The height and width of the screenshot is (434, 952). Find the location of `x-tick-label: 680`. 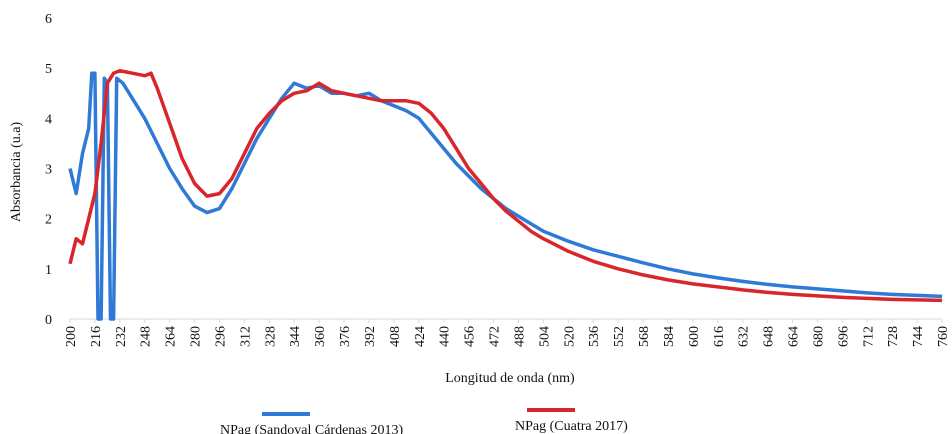

x-tick-label: 680 is located at coordinates (818, 336).